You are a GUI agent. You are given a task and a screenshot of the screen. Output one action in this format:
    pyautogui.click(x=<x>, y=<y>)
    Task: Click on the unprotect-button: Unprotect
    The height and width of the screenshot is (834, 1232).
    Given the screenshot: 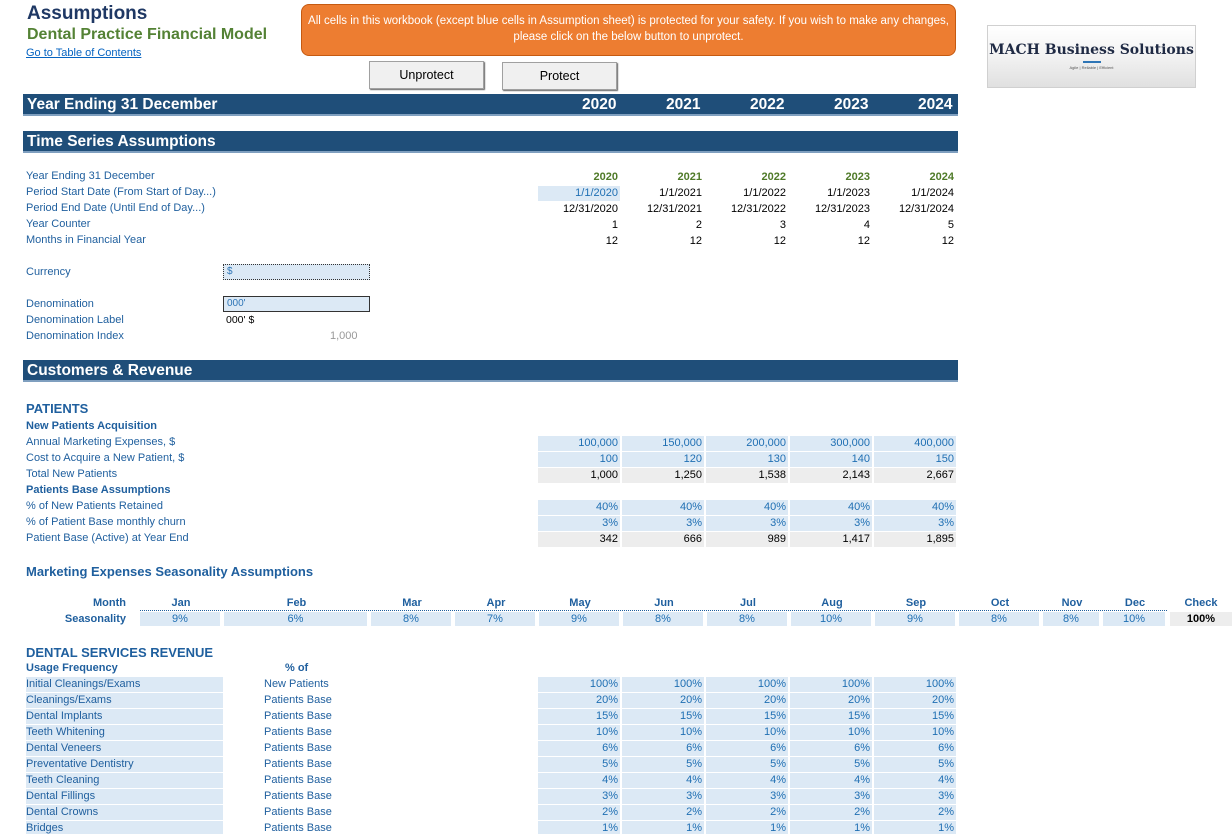 What is the action you would take?
    pyautogui.click(x=426, y=75)
    